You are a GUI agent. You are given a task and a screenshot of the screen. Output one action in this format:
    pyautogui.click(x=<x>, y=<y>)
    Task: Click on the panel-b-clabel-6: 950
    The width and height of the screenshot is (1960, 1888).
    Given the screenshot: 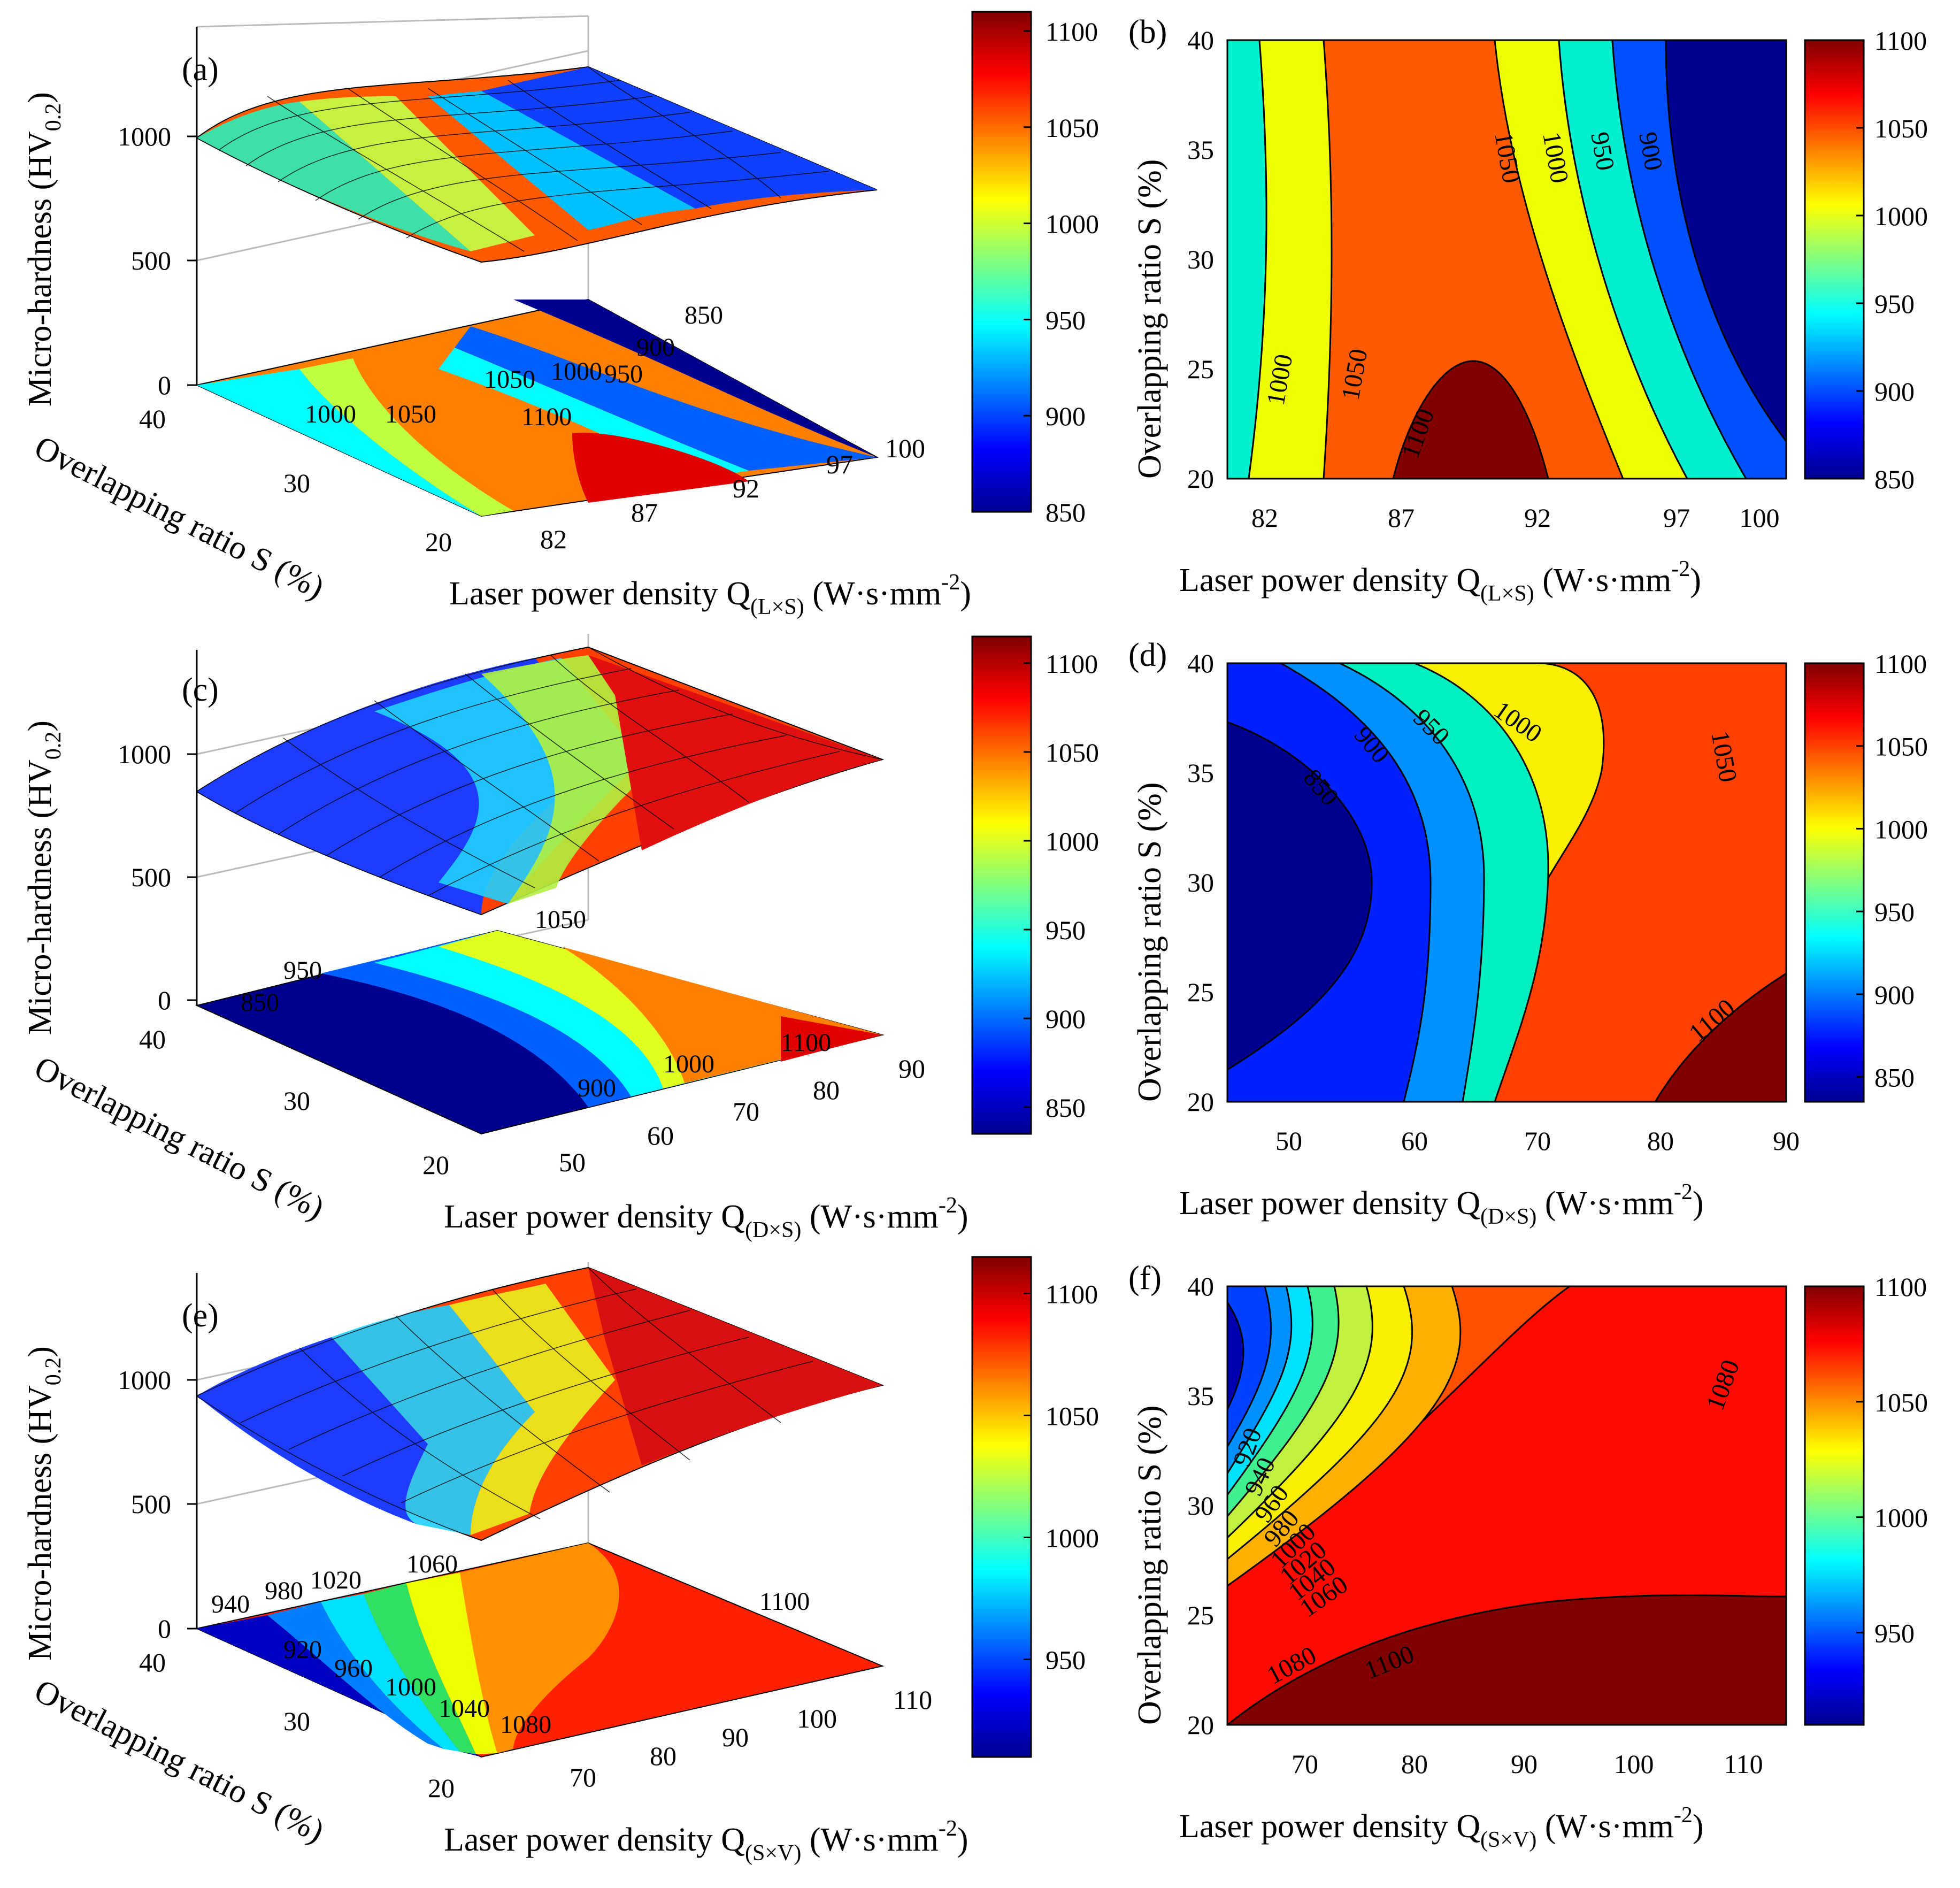 What is the action you would take?
    pyautogui.click(x=1602, y=151)
    